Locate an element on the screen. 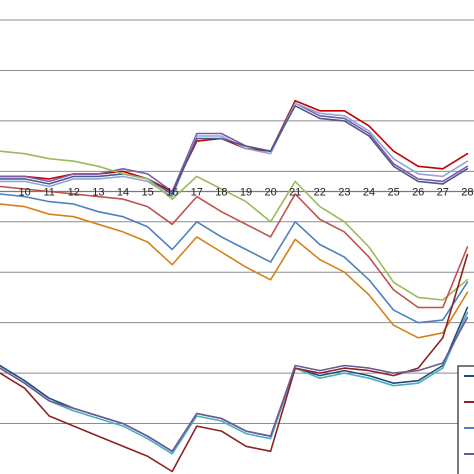 This screenshot has width=474, height=474. x-tick-label: 20 is located at coordinates (270, 193).